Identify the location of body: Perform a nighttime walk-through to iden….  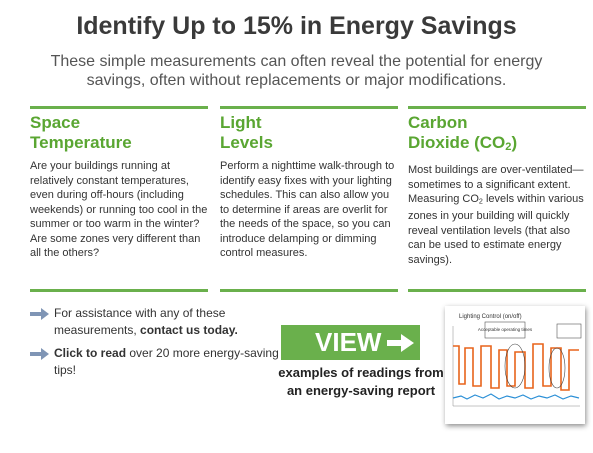
(309, 210).